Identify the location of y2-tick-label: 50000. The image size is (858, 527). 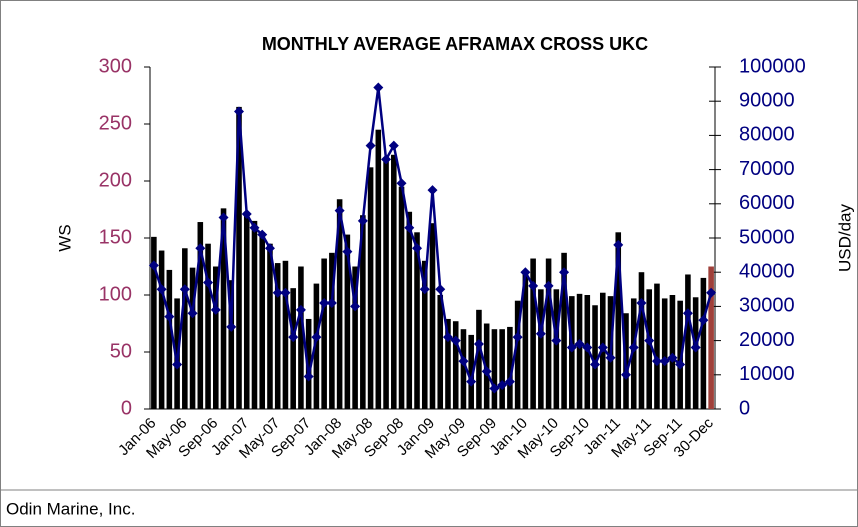
(767, 237).